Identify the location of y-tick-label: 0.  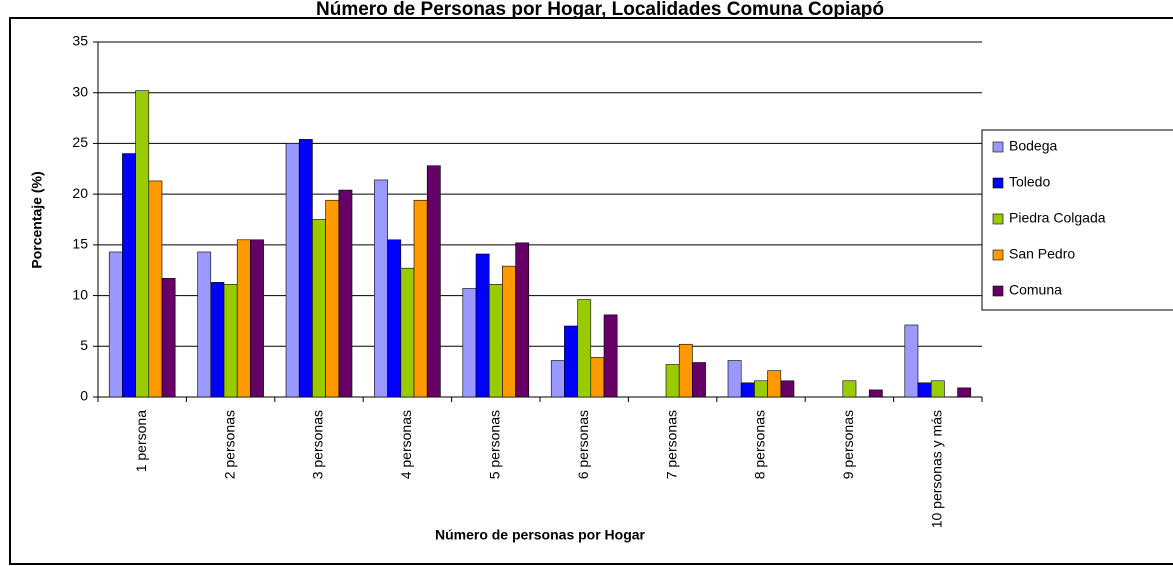
(84, 396).